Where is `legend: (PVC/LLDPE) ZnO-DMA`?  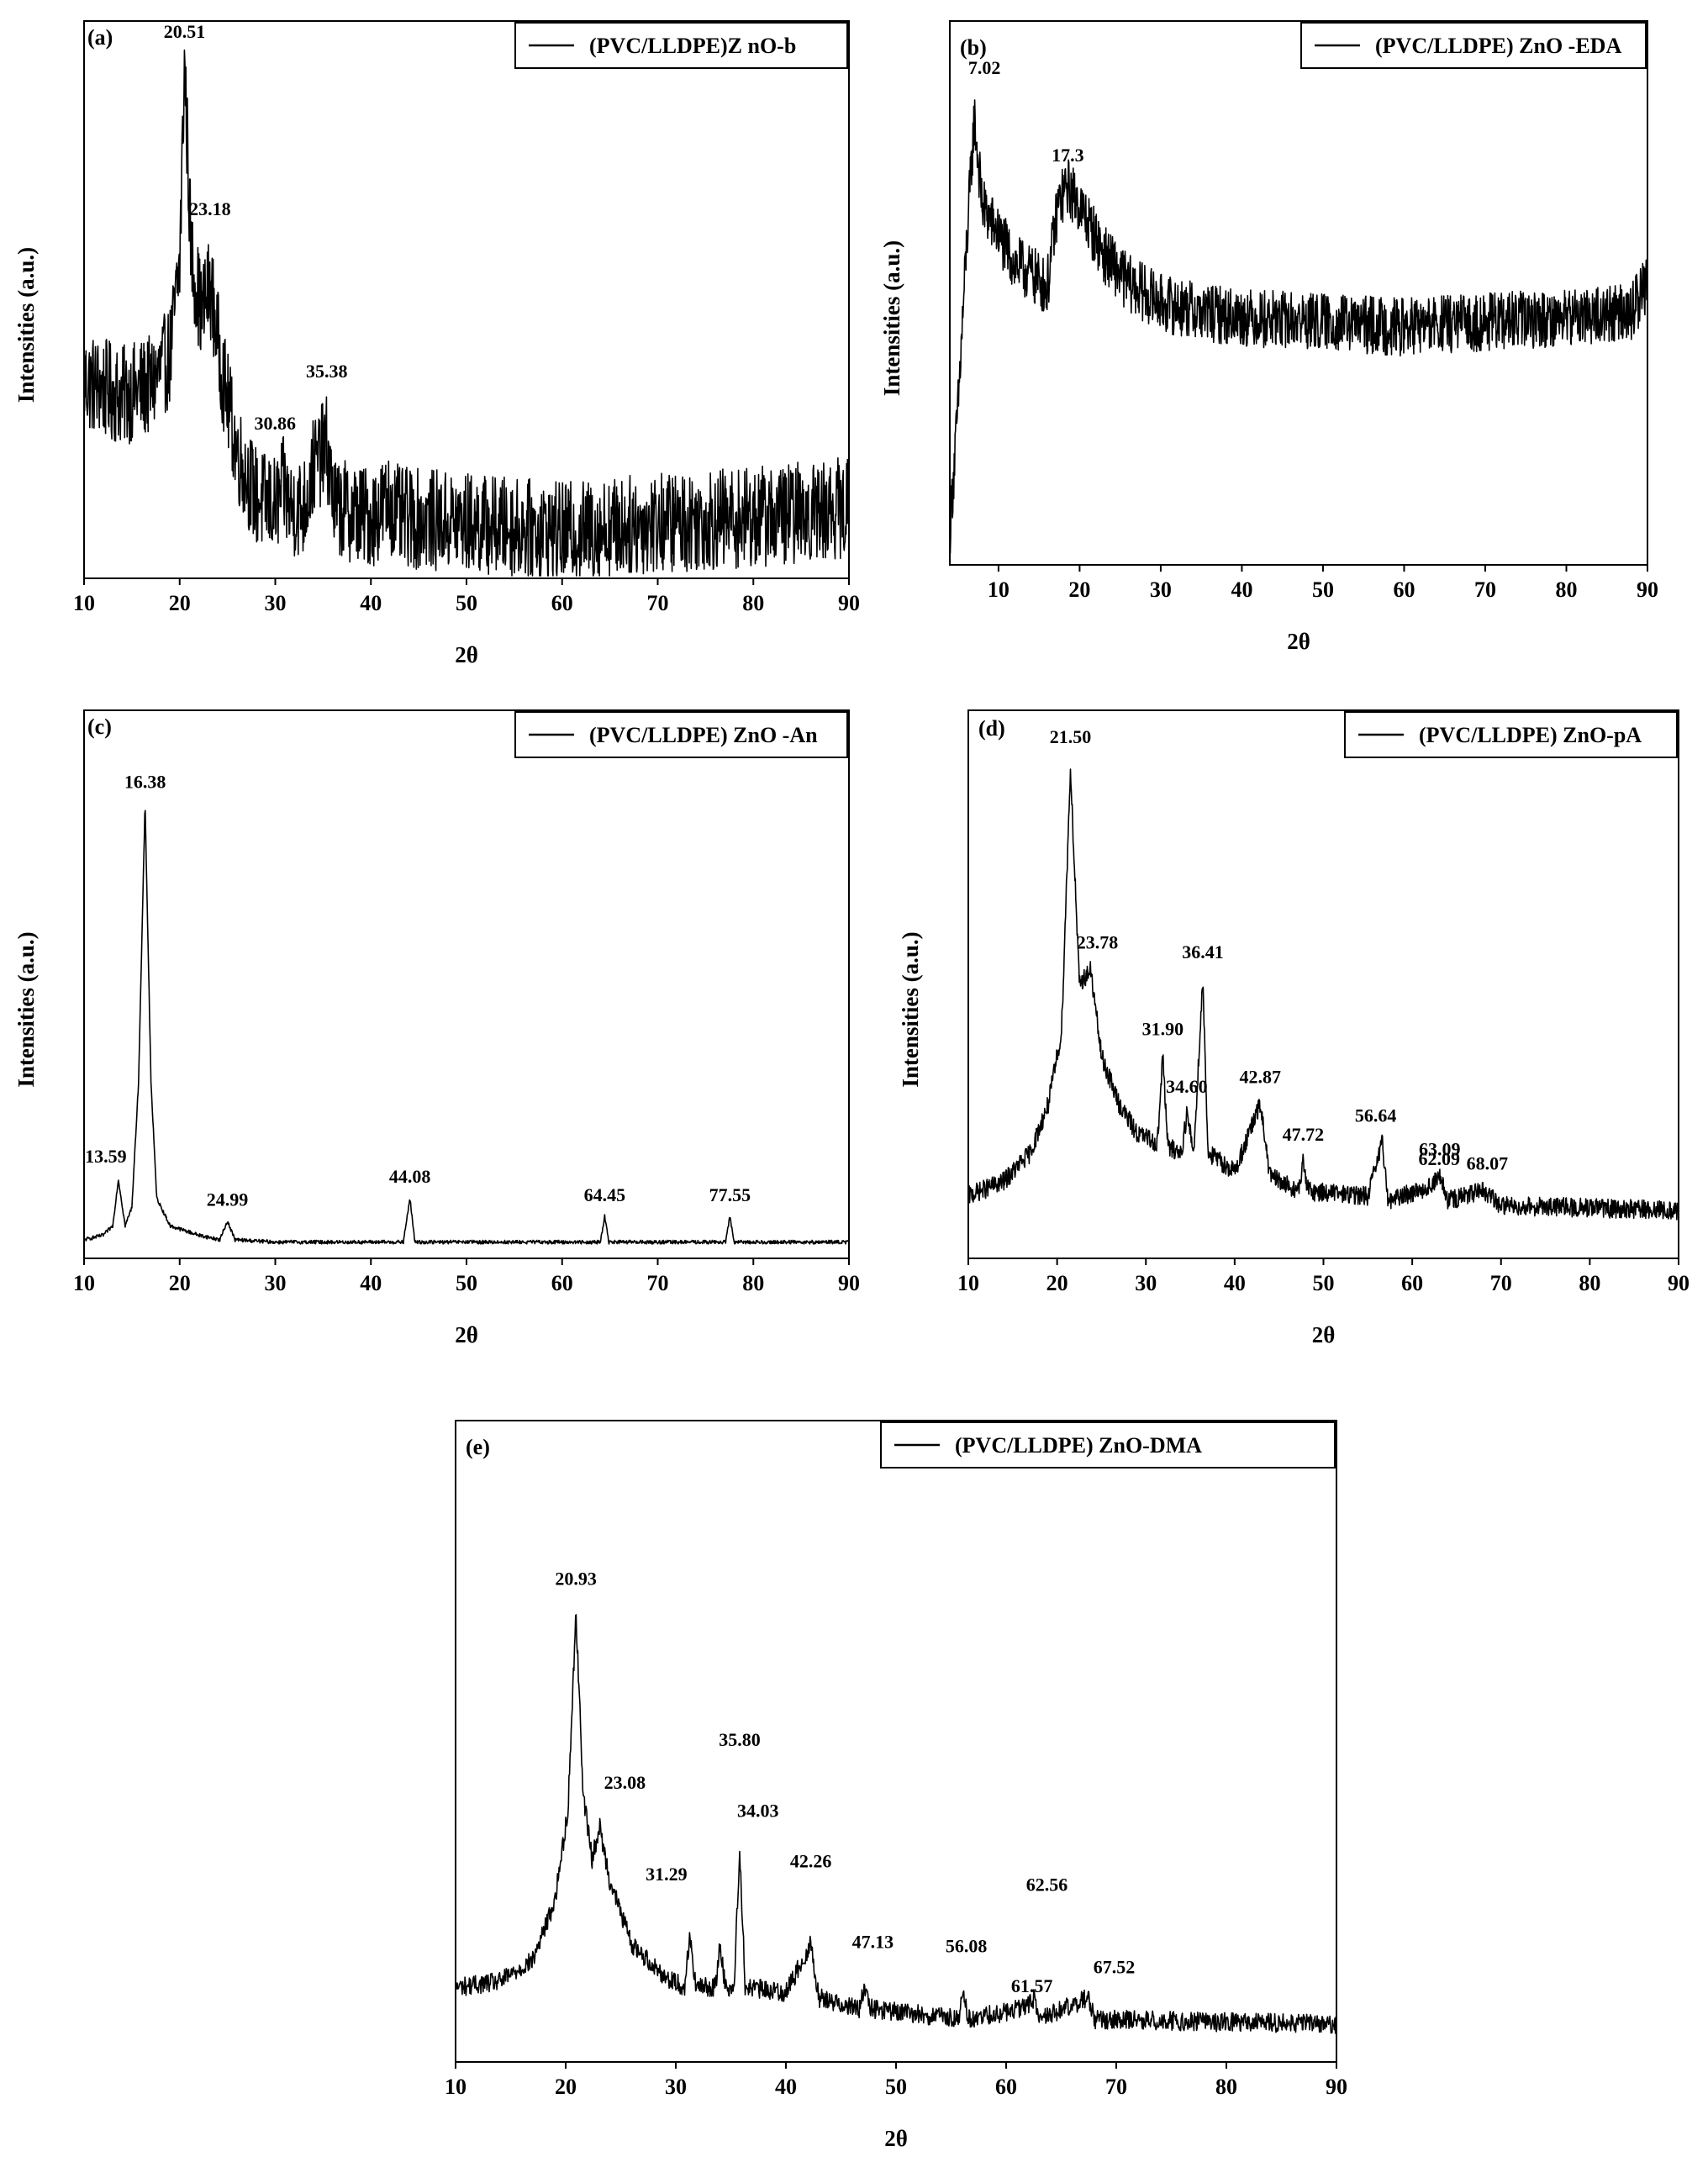
legend: (PVC/LLDPE) ZnO-DMA is located at coordinates (1108, 1445).